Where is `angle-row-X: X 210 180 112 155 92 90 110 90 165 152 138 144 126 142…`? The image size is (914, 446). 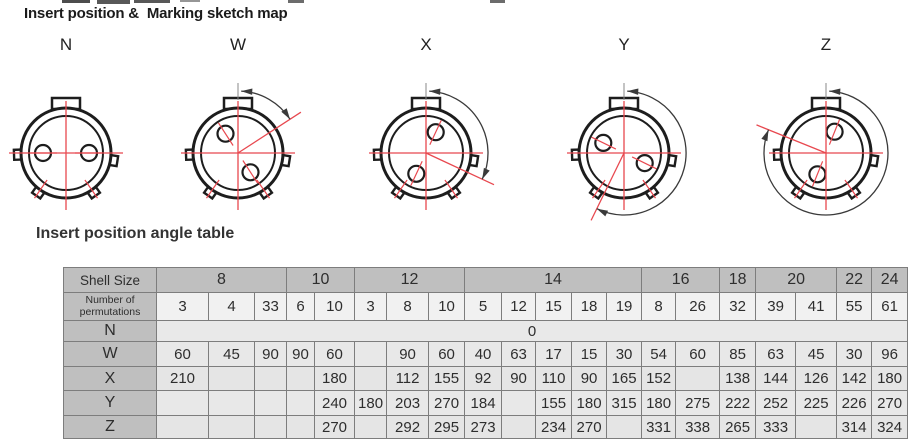 angle-row-X: X 210 180 112 155 92 90 110 90 165 152 138 144 126 142… is located at coordinates (486, 378).